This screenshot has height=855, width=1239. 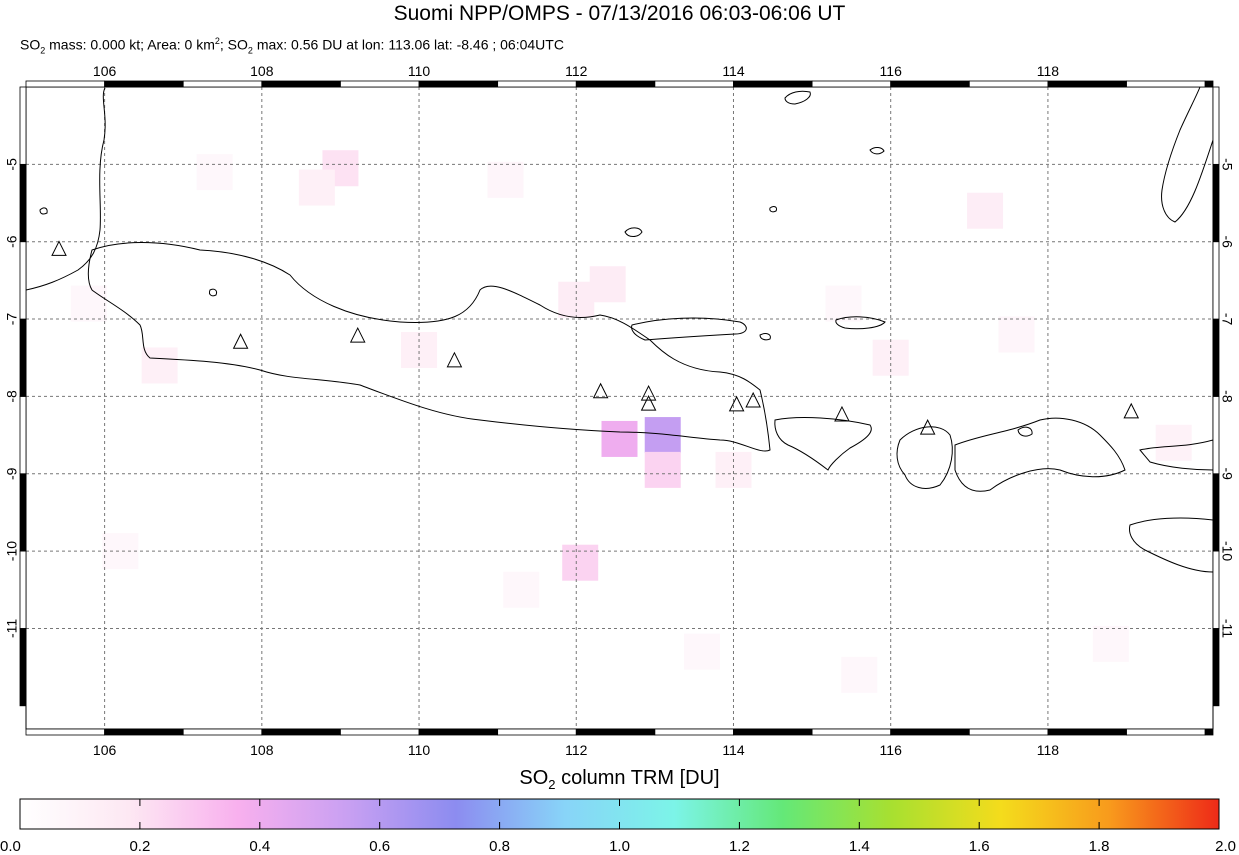 What do you see at coordinates (733, 71) in the screenshot?
I see `lon-label-top: 114` at bounding box center [733, 71].